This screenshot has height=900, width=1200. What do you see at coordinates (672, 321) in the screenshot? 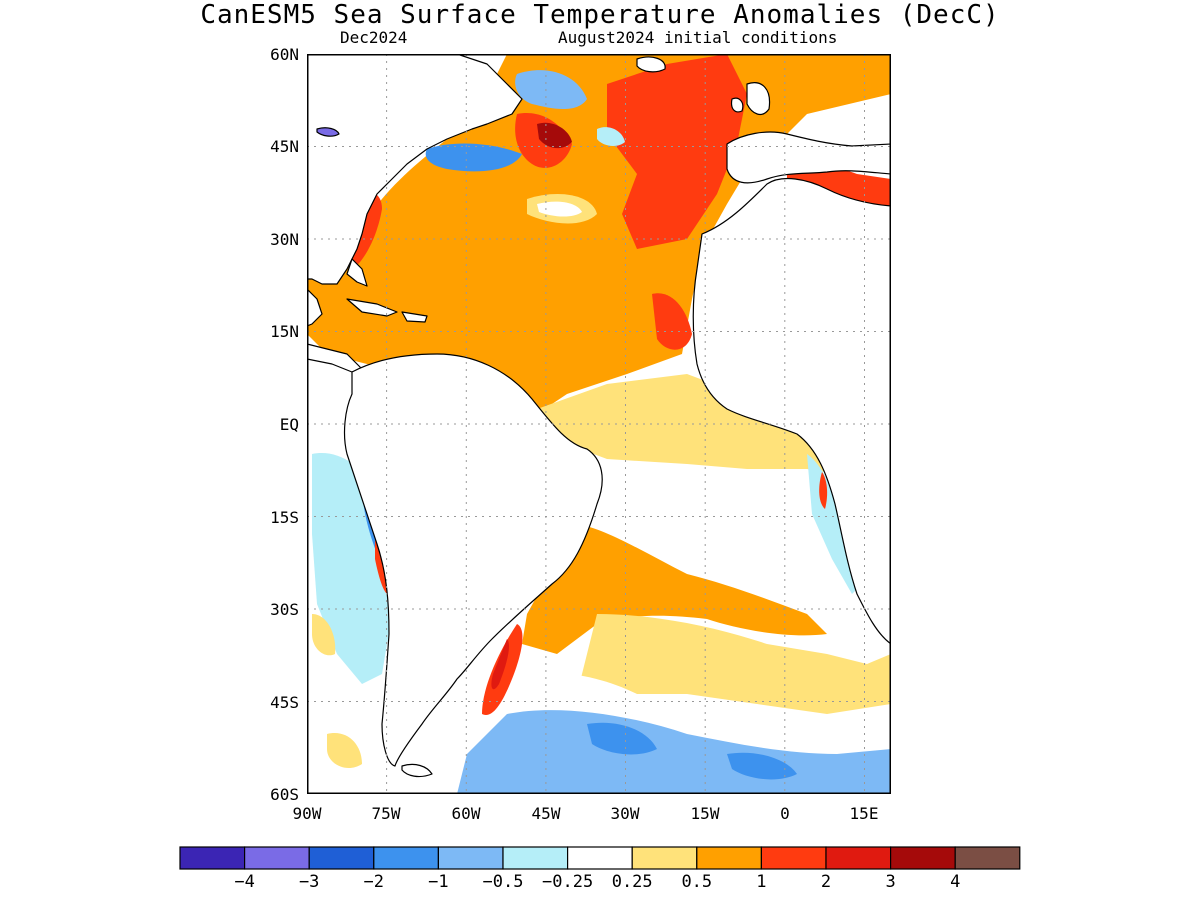
I see `canary-current-hot` at bounding box center [672, 321].